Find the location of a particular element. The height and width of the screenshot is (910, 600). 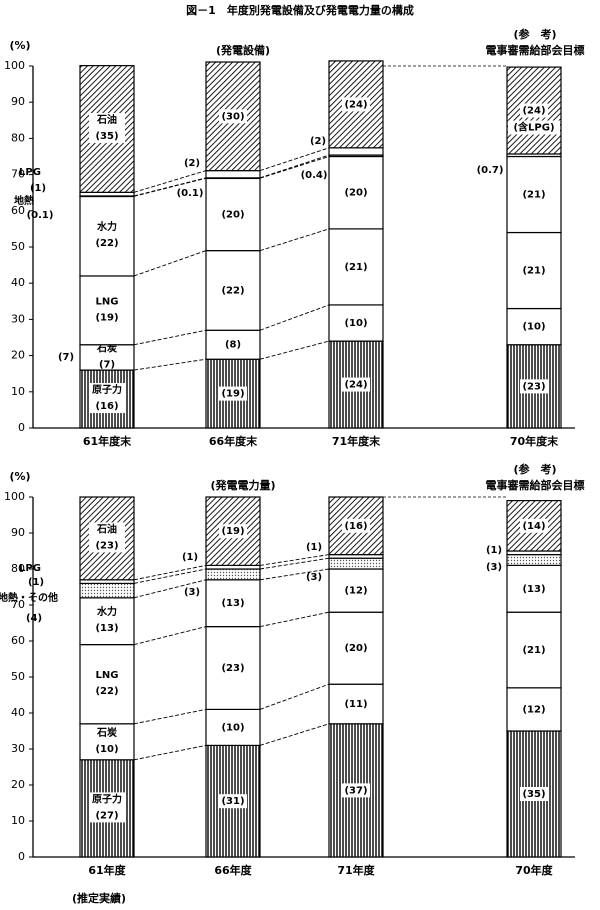

category-label: 61年度 is located at coordinates (107, 870).